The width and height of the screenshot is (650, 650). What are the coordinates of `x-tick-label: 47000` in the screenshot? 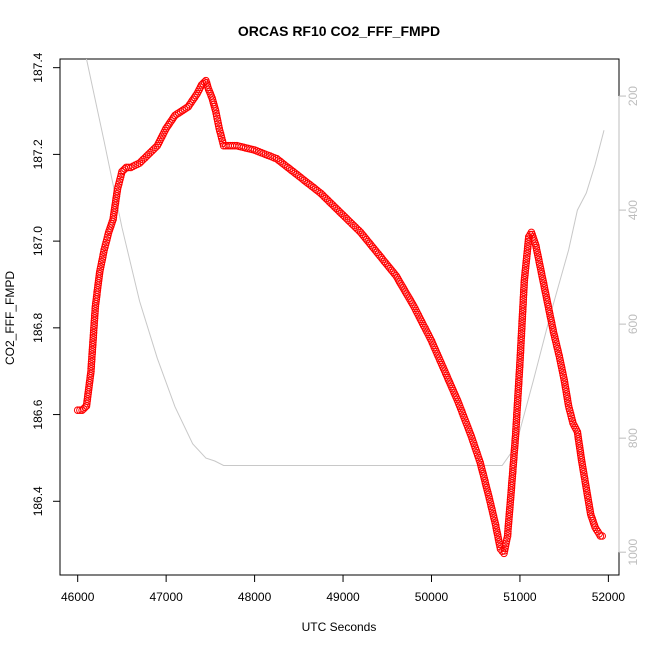 It's located at (166, 597).